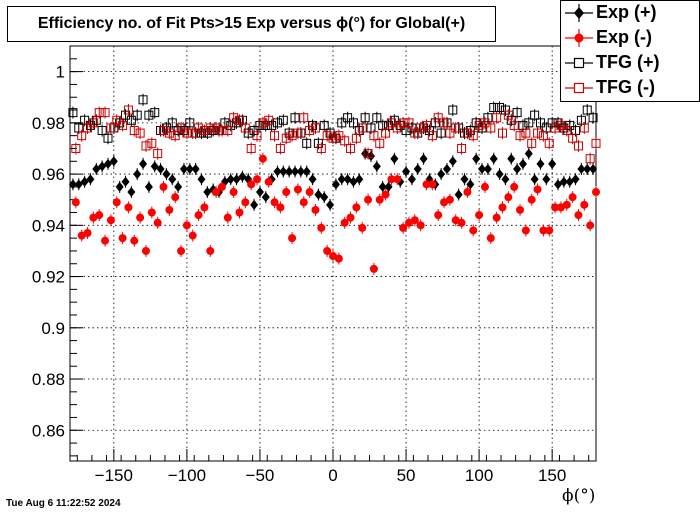 The height and width of the screenshot is (514, 700). Describe the element at coordinates (48, 430) in the screenshot. I see `y-tick-label: 0.86` at that location.